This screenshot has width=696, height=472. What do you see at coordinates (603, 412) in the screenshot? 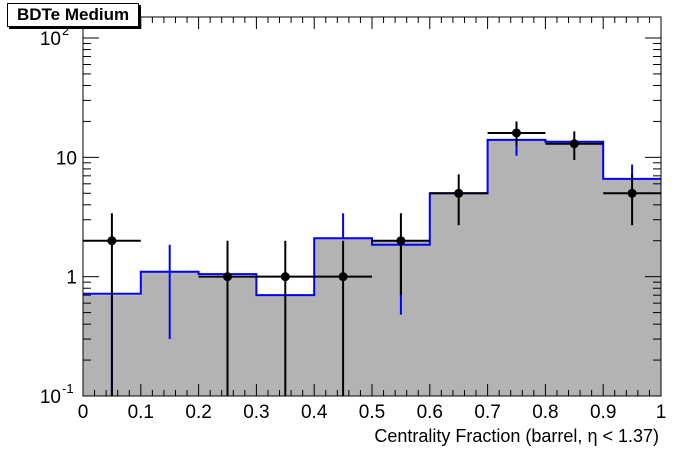
I see `x-tick-label: 0.9` at bounding box center [603, 412].